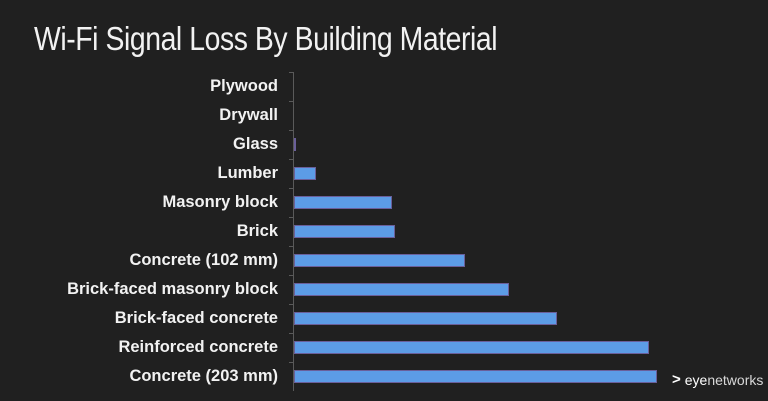  I want to click on bar-row: Glass, so click(384, 144).